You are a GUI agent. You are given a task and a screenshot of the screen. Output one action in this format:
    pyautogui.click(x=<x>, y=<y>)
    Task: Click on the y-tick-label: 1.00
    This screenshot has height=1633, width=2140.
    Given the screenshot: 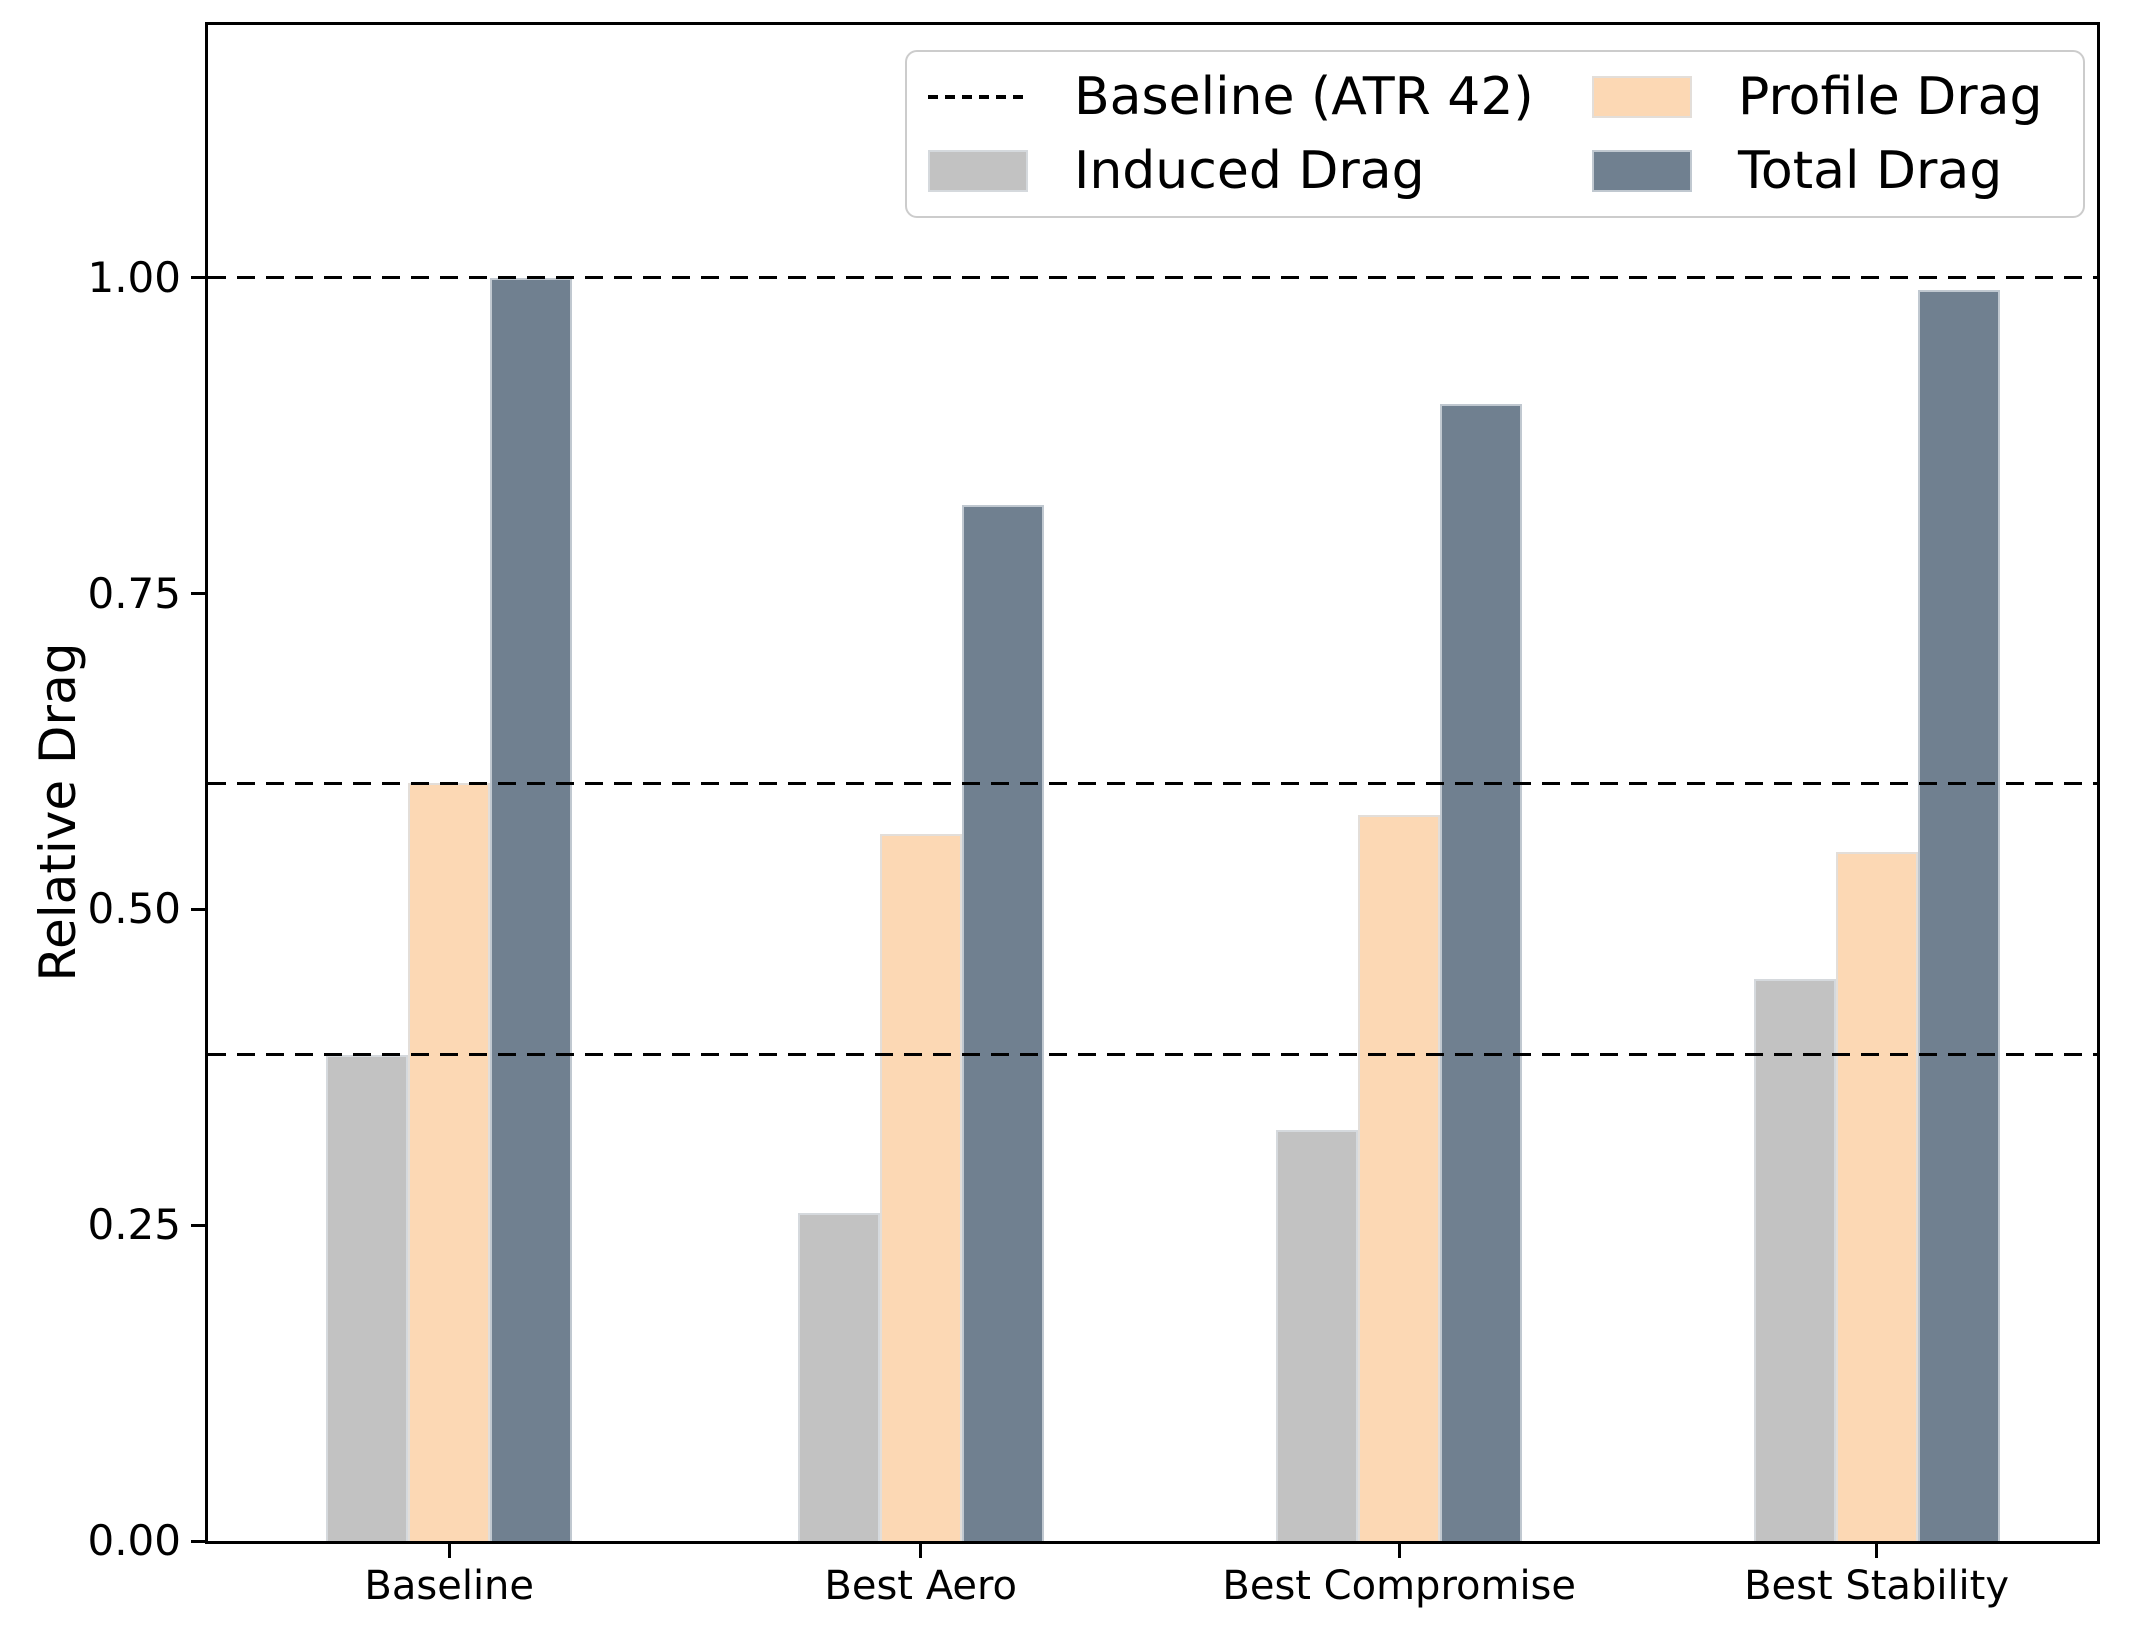 What is the action you would take?
    pyautogui.click(x=134, y=277)
    